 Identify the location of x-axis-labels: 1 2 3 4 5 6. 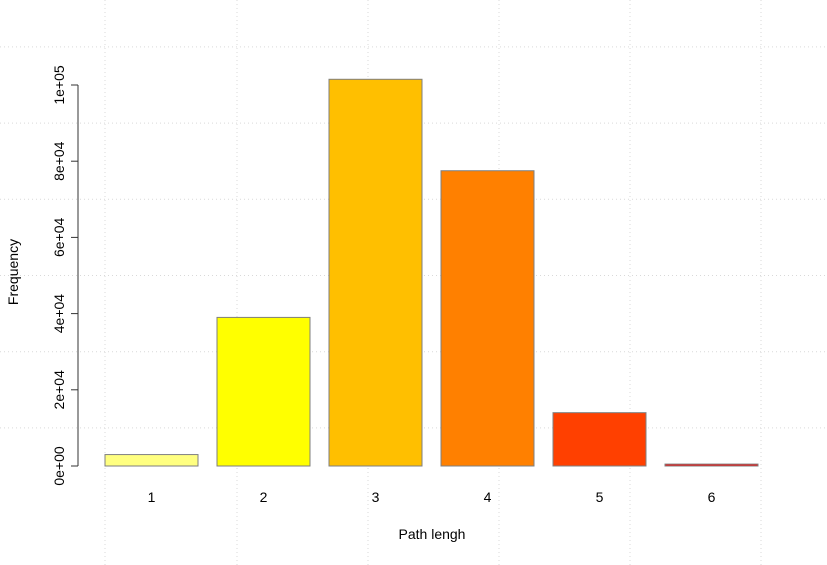
(432, 497).